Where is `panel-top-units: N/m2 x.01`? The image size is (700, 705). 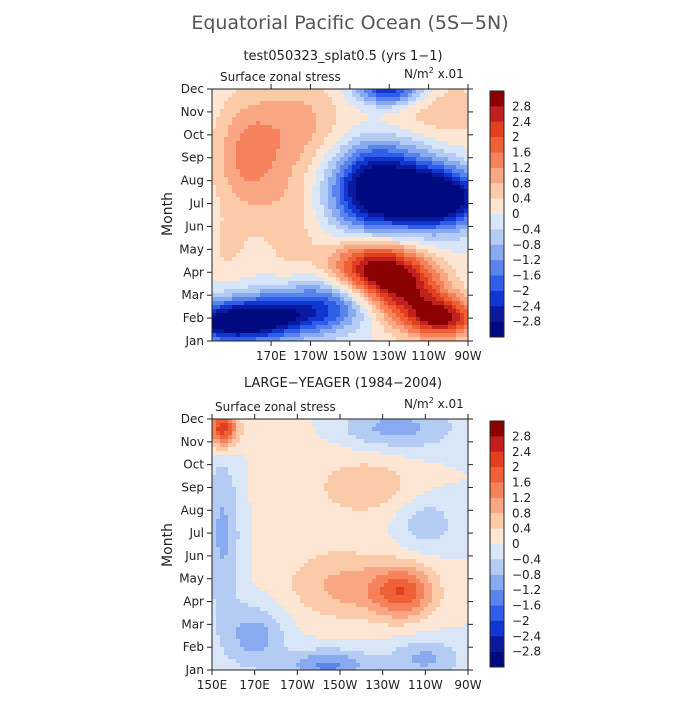 panel-top-units: N/m2 x.01 is located at coordinates (434, 73).